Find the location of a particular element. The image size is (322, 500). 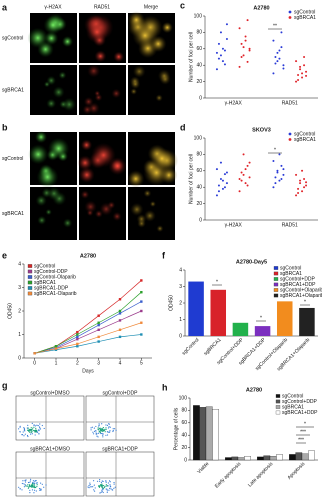

significance: *** is located at coordinates (301, 440).